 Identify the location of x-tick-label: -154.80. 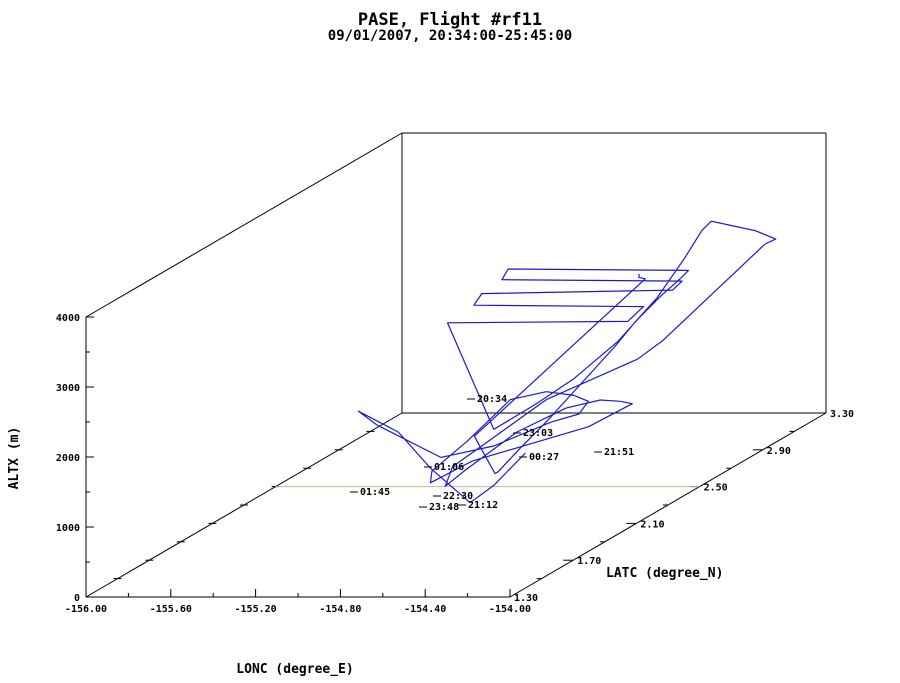
(340, 609).